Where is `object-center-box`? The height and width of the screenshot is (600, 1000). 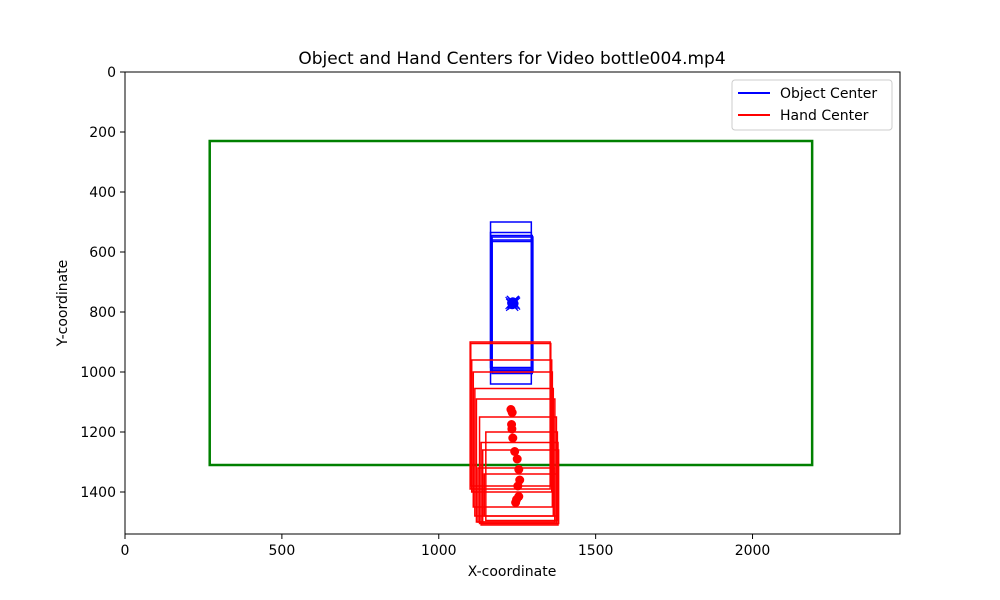 object-center-box is located at coordinates (511, 304).